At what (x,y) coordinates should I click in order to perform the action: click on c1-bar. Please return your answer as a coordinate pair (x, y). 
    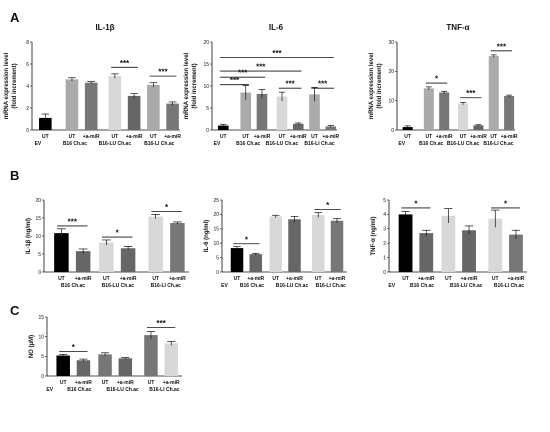
    Looking at the image, I should click on (171, 359).